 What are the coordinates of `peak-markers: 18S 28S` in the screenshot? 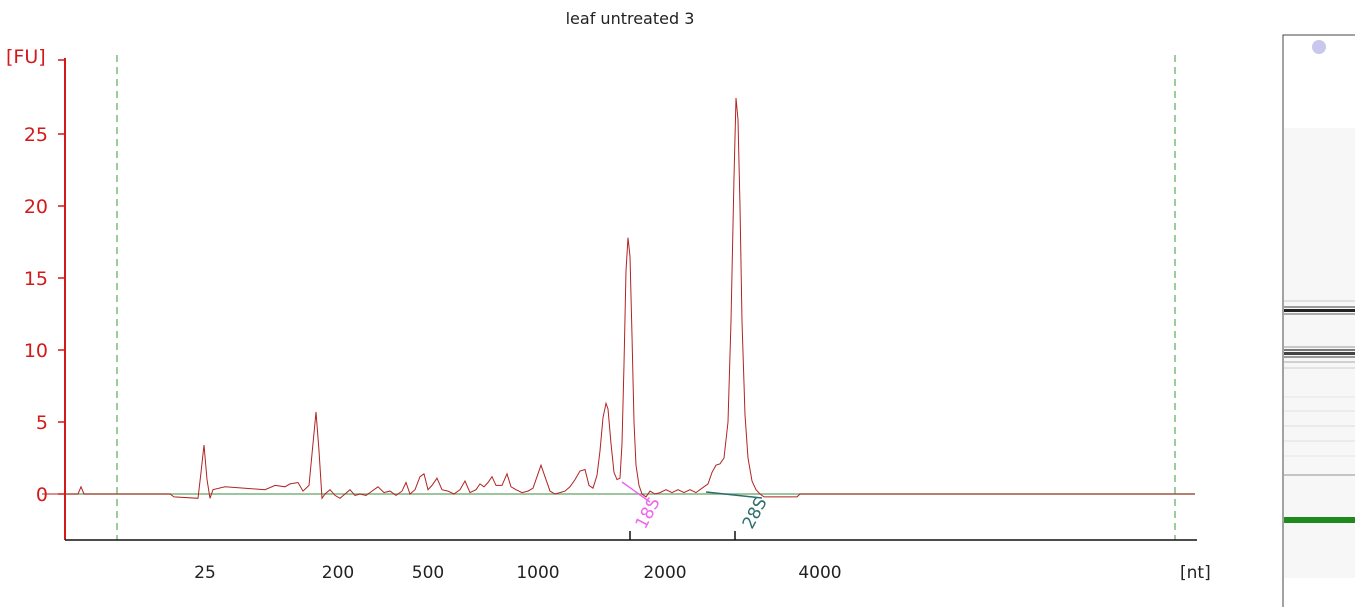 It's located at (696, 506).